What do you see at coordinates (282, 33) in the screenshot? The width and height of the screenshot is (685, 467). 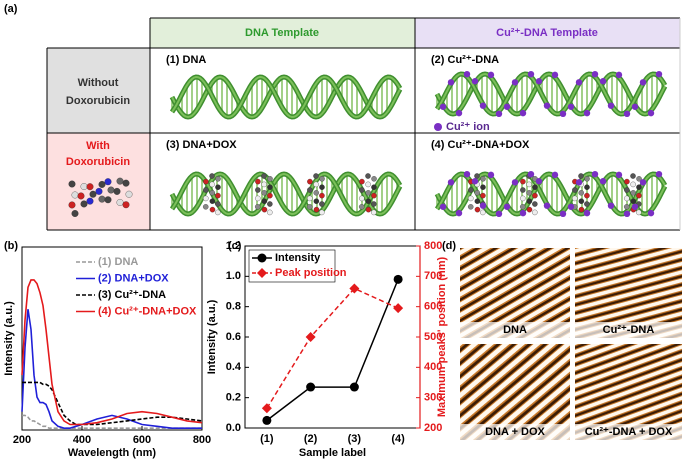 I see `column-header: DNA Template` at bounding box center [282, 33].